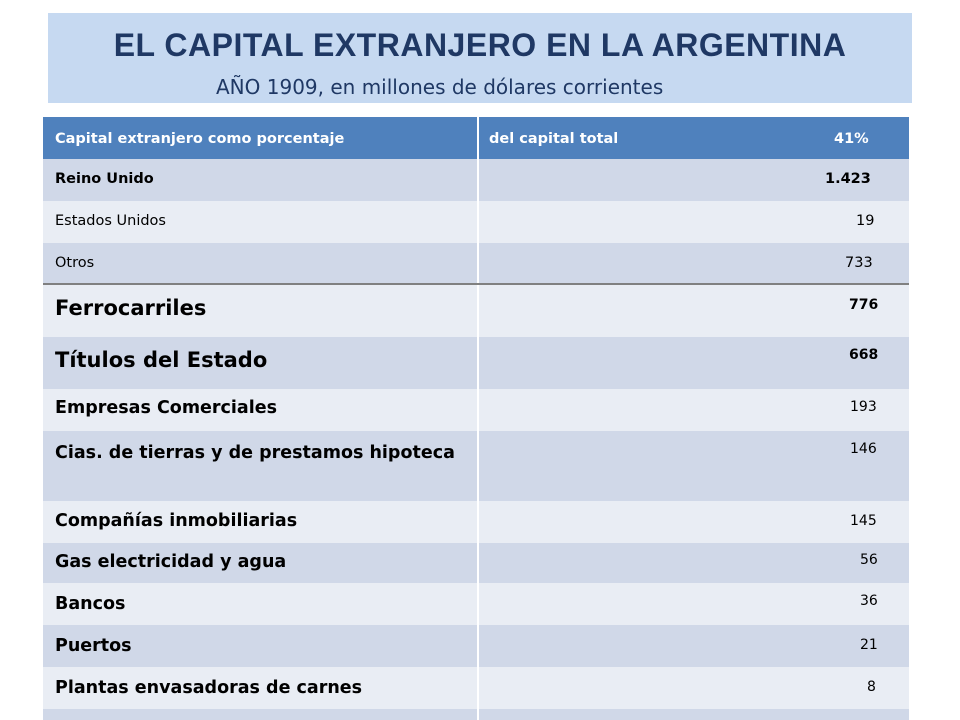 Image resolution: width=960 pixels, height=720 pixels. What do you see at coordinates (864, 305) in the screenshot?
I see `row-value: 776` at bounding box center [864, 305].